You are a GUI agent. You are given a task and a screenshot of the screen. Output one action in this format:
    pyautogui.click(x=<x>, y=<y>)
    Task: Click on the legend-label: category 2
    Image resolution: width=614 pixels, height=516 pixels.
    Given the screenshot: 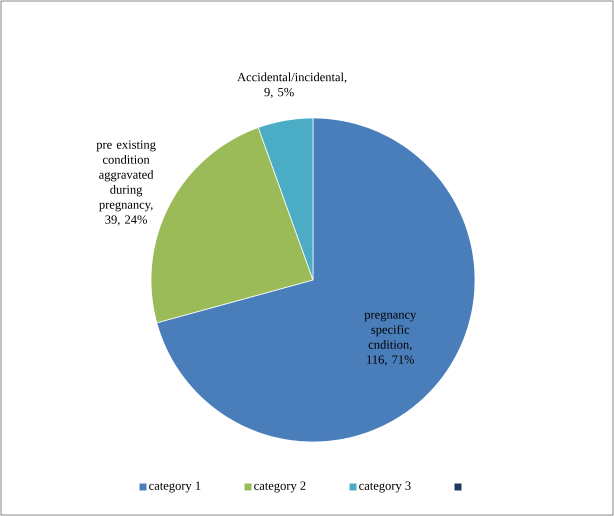 What is the action you would take?
    pyautogui.click(x=280, y=486)
    